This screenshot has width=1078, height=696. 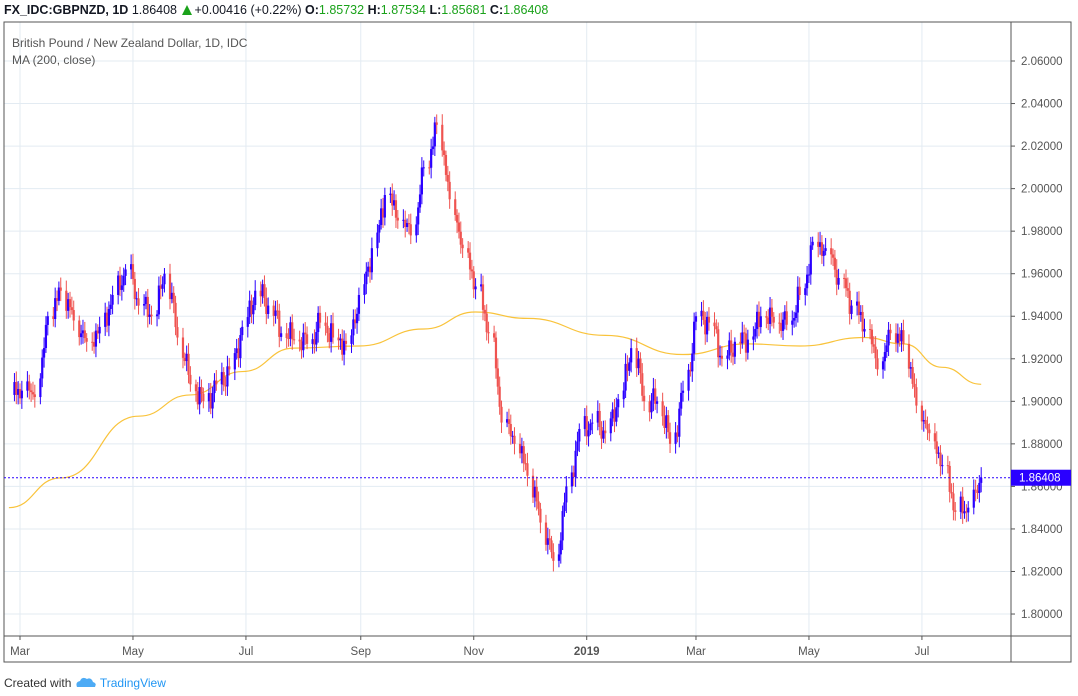 What do you see at coordinates (1042, 275) in the screenshot?
I see `y-tick-label: 1.96000` at bounding box center [1042, 275].